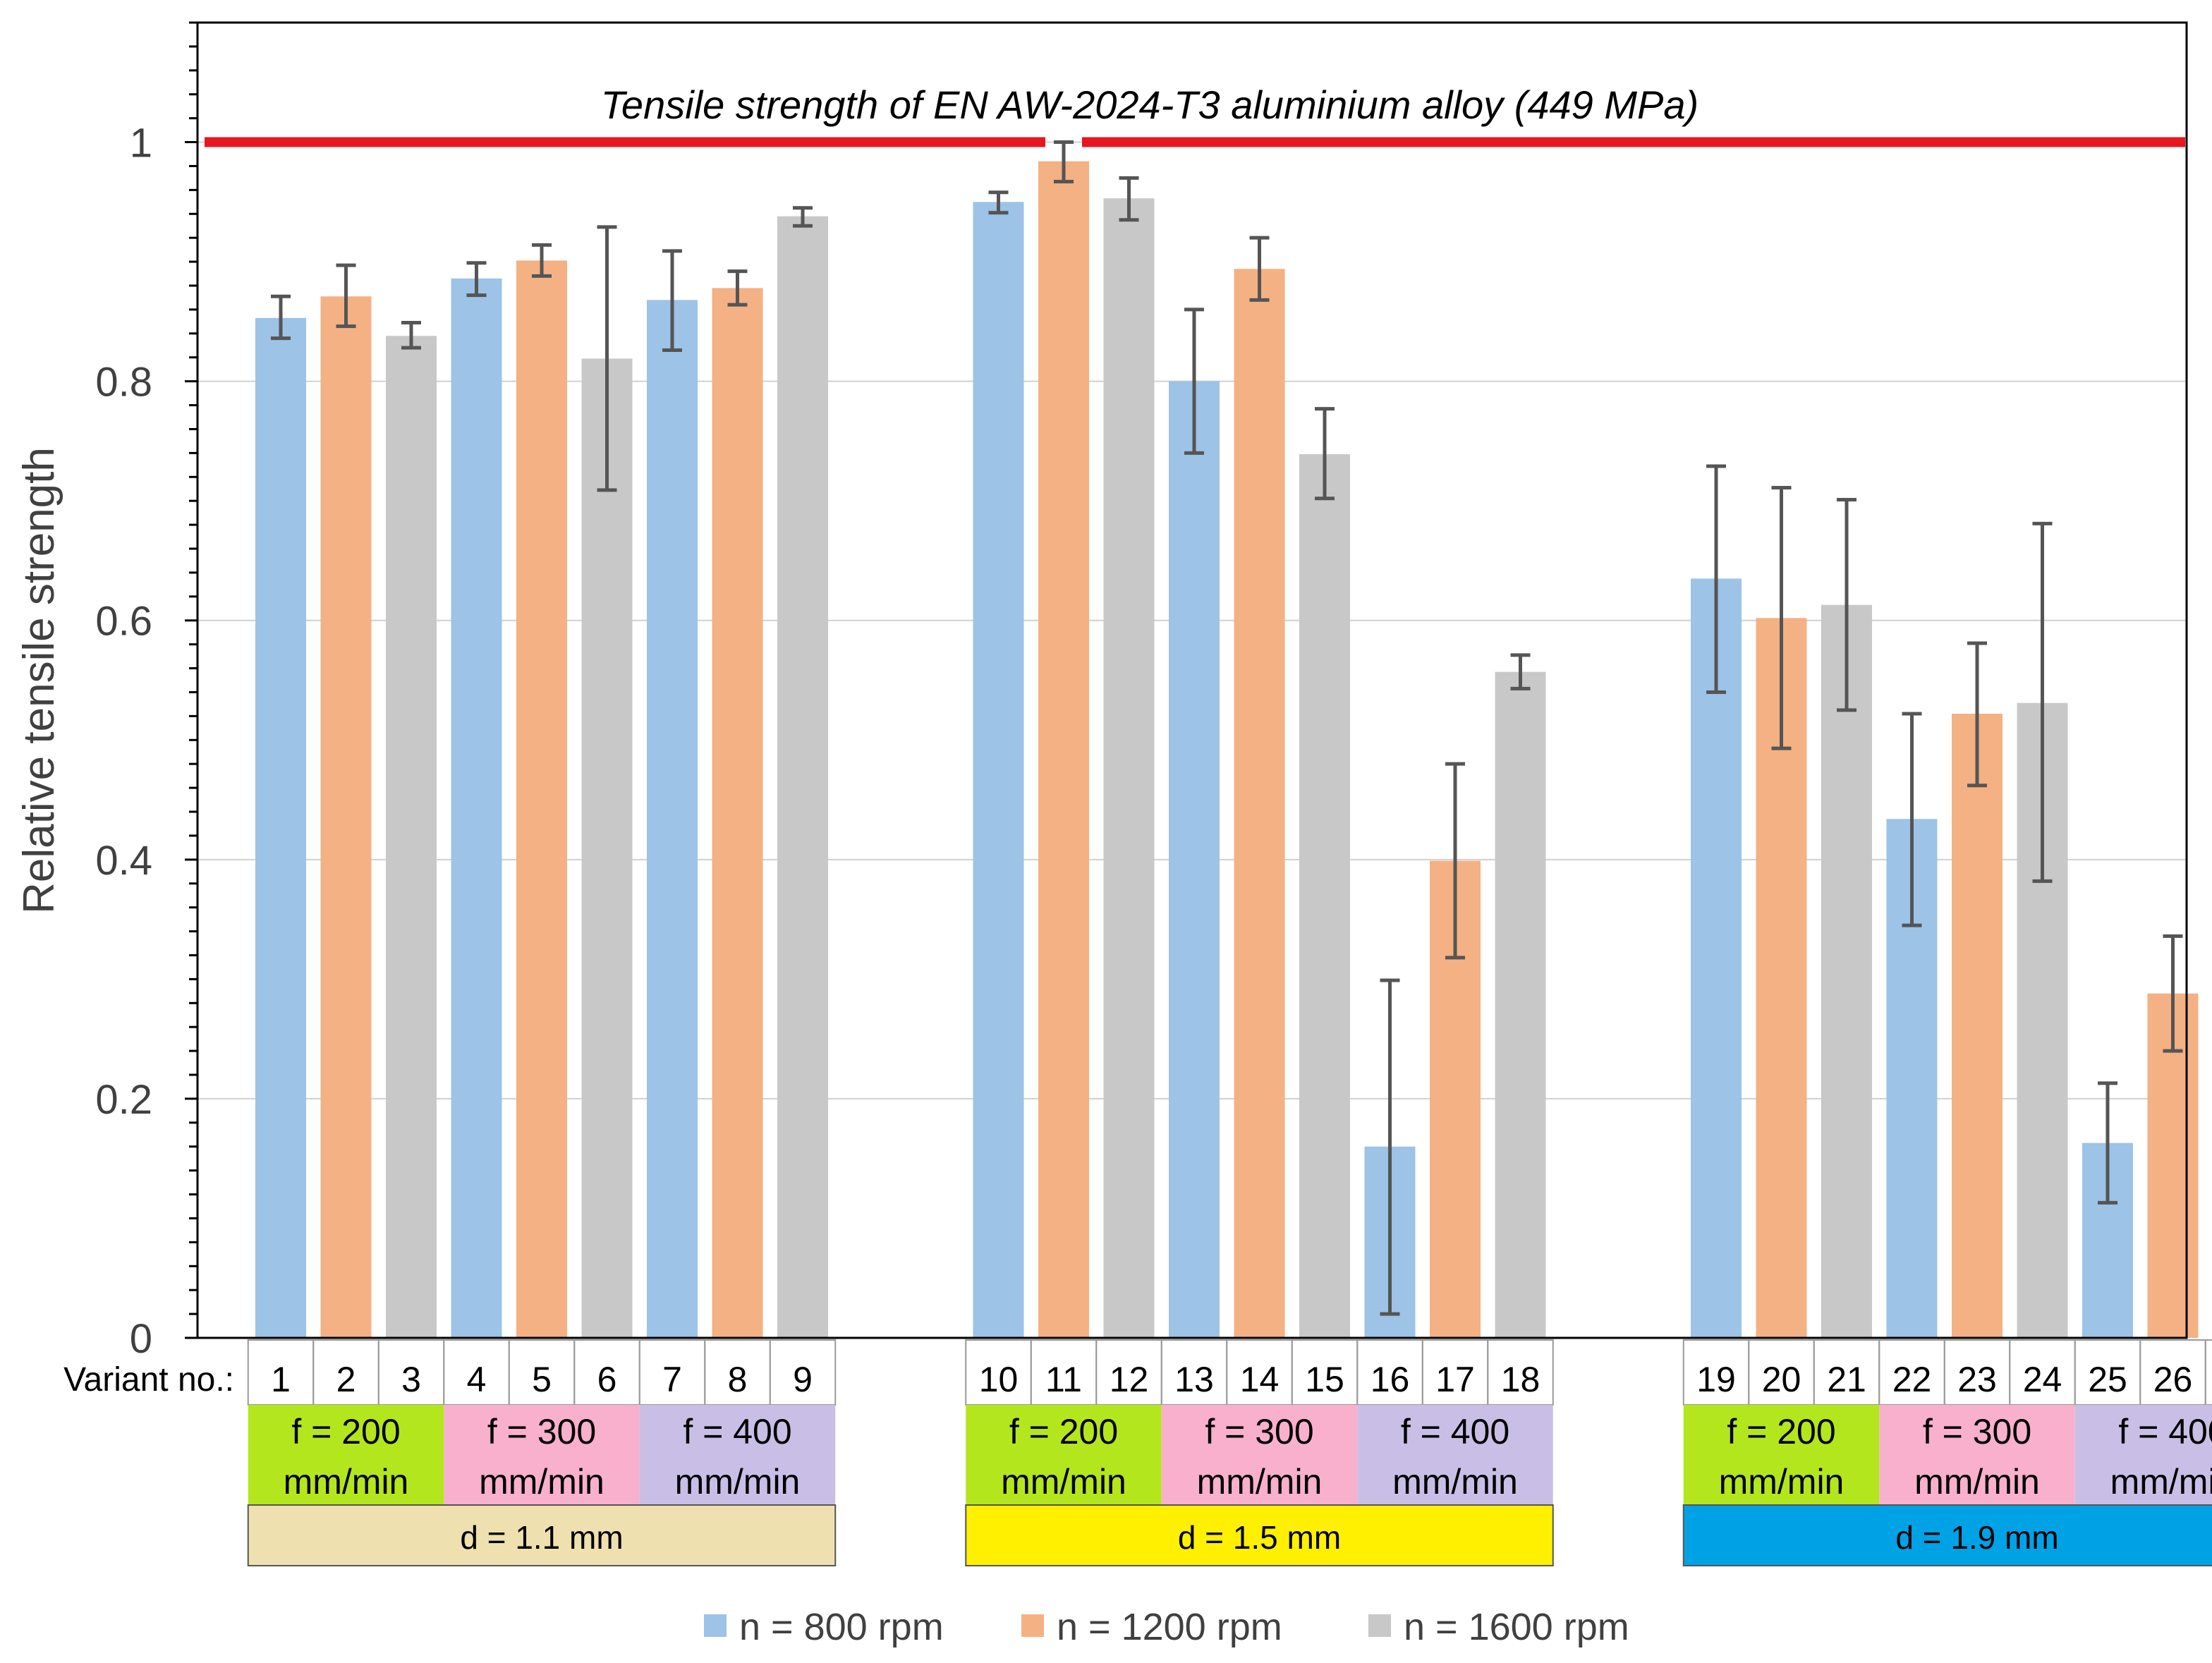 The width and height of the screenshot is (2212, 1663). What do you see at coordinates (2173, 1379) in the screenshot?
I see `variant-number-26: 26` at bounding box center [2173, 1379].